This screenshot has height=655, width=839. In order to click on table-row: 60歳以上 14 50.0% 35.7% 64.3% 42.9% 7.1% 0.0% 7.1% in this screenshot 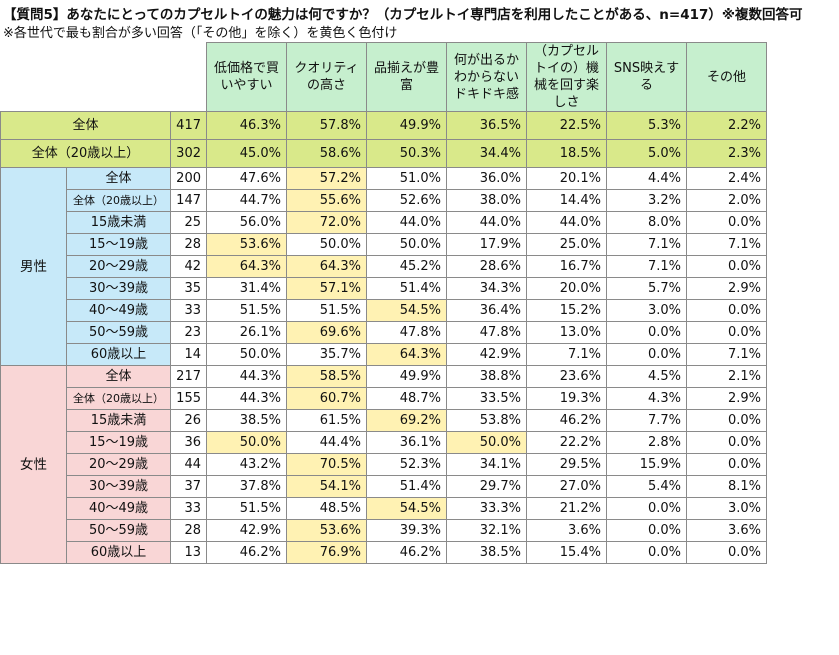, I will do `click(384, 354)`.